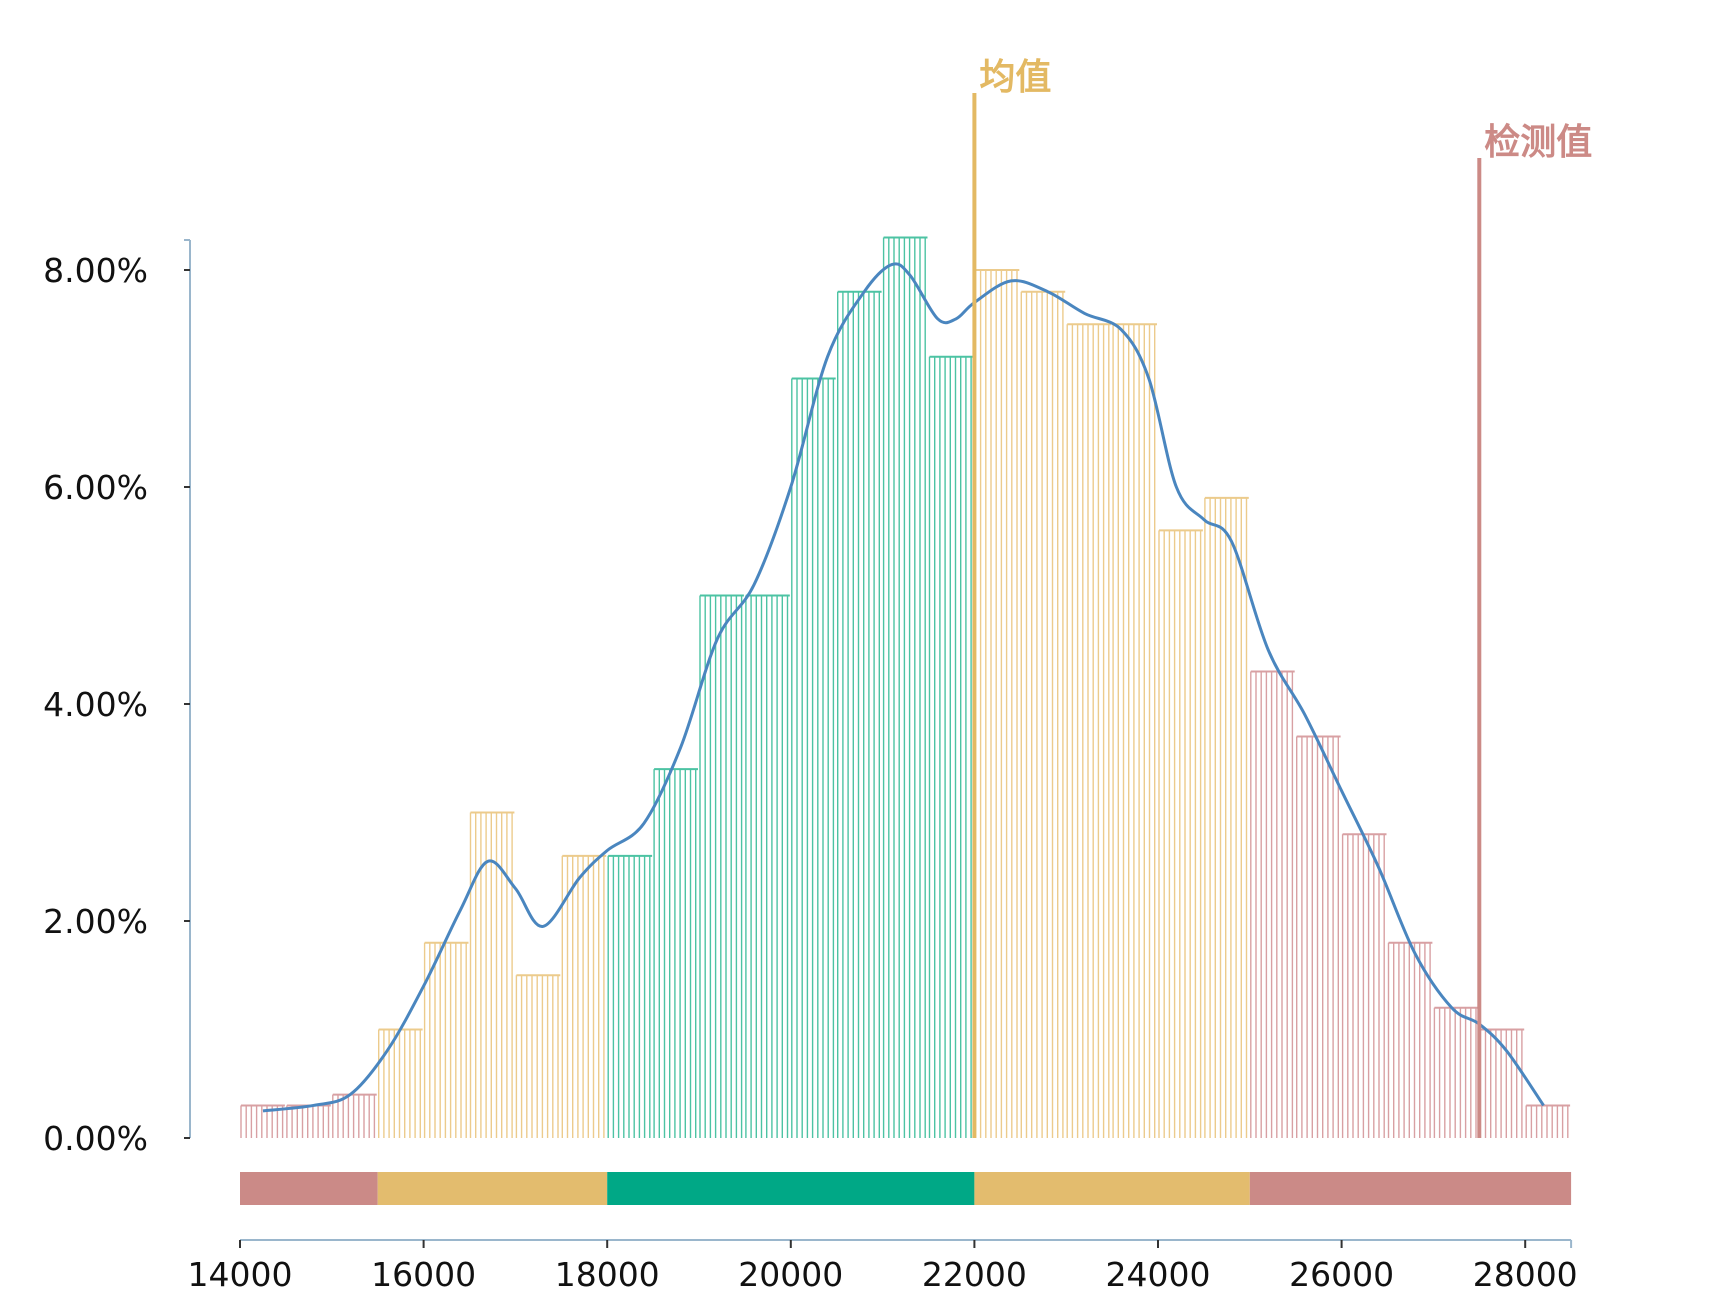 The height and width of the screenshot is (1294, 1726). What do you see at coordinates (607, 1274) in the screenshot?
I see `x-tick-label: 18000` at bounding box center [607, 1274].